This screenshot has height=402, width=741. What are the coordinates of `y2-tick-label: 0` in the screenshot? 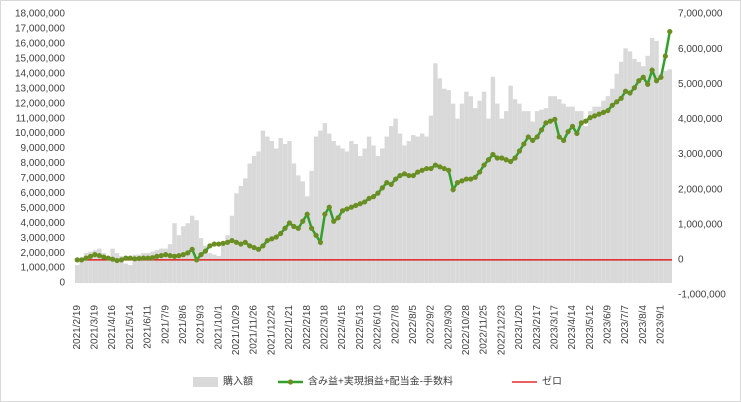 It's located at (681, 260).